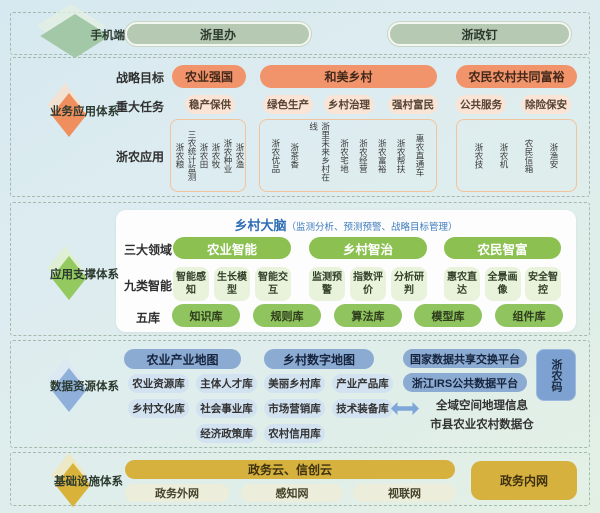  Describe the element at coordinates (204, 155) in the screenshot. I see `app-item: 浙农田` at that location.